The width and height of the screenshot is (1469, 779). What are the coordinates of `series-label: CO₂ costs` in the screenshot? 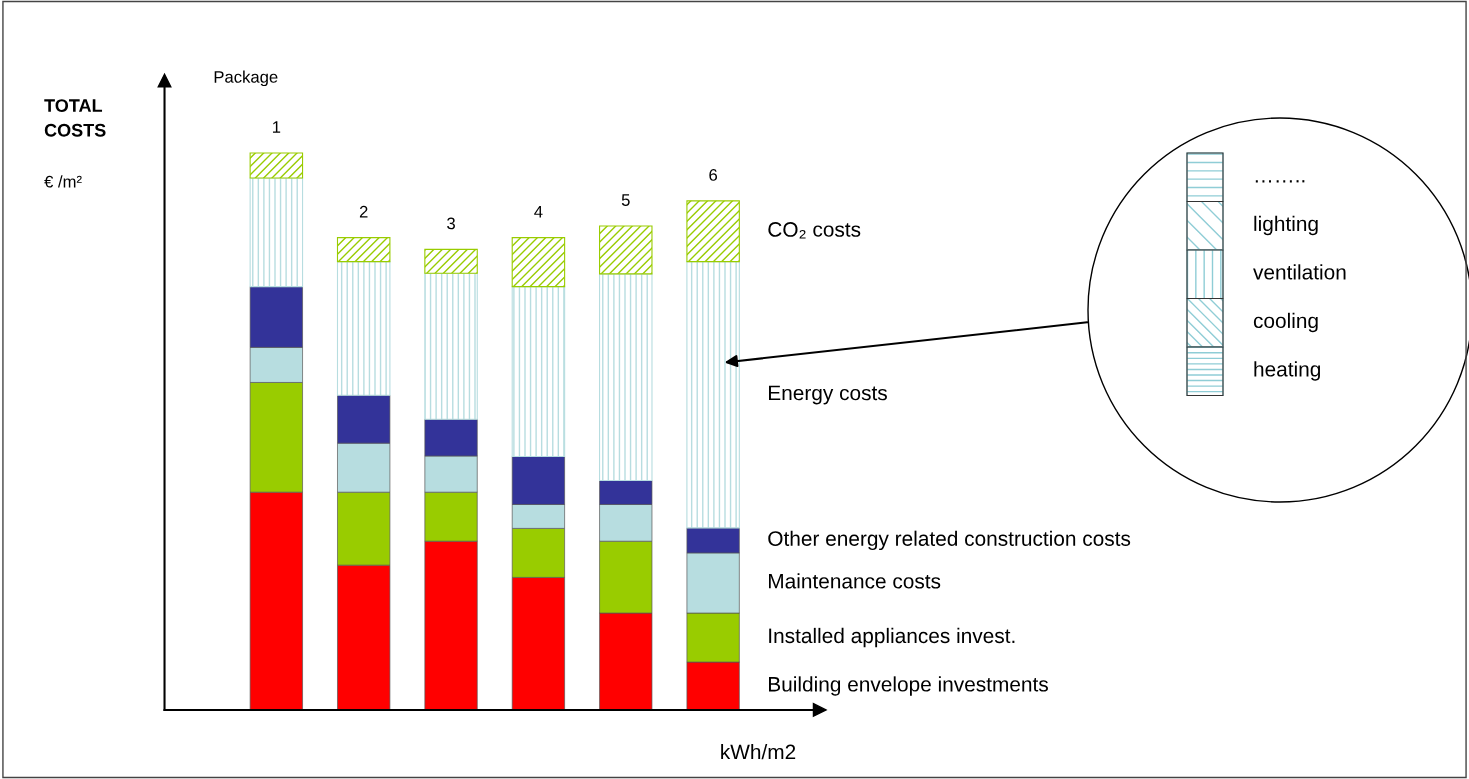 It's located at (814, 230).